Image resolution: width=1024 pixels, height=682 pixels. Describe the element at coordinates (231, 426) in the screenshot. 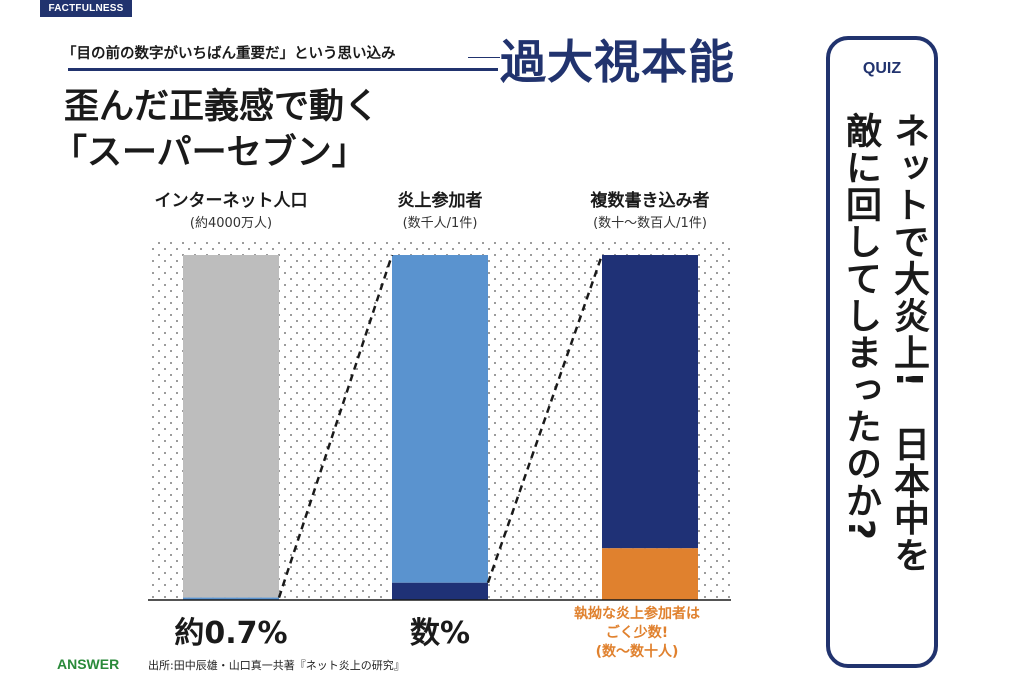

I see `bar-0-rest` at that location.